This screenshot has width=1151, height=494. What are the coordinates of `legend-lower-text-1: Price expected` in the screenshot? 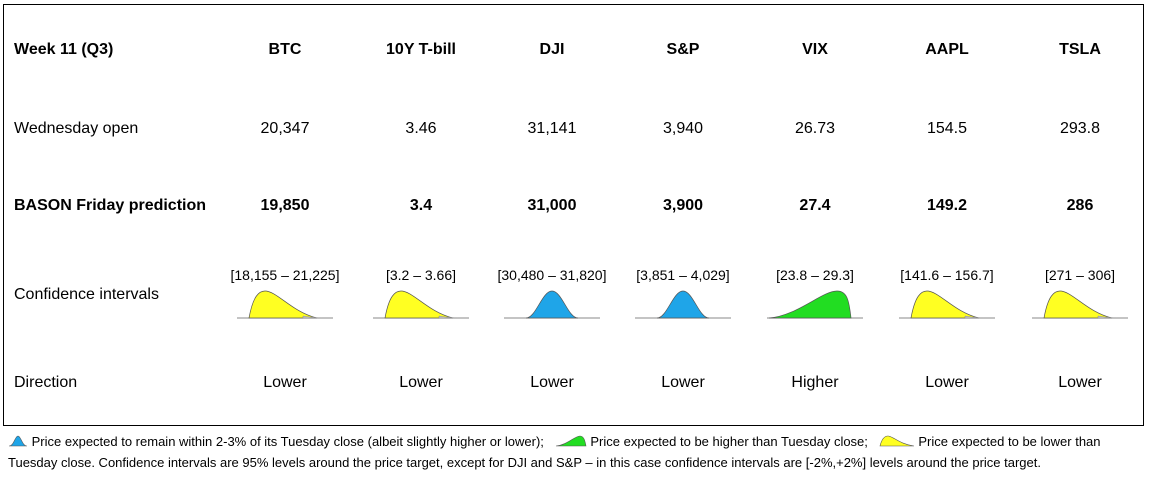 It's located at (961, 441).